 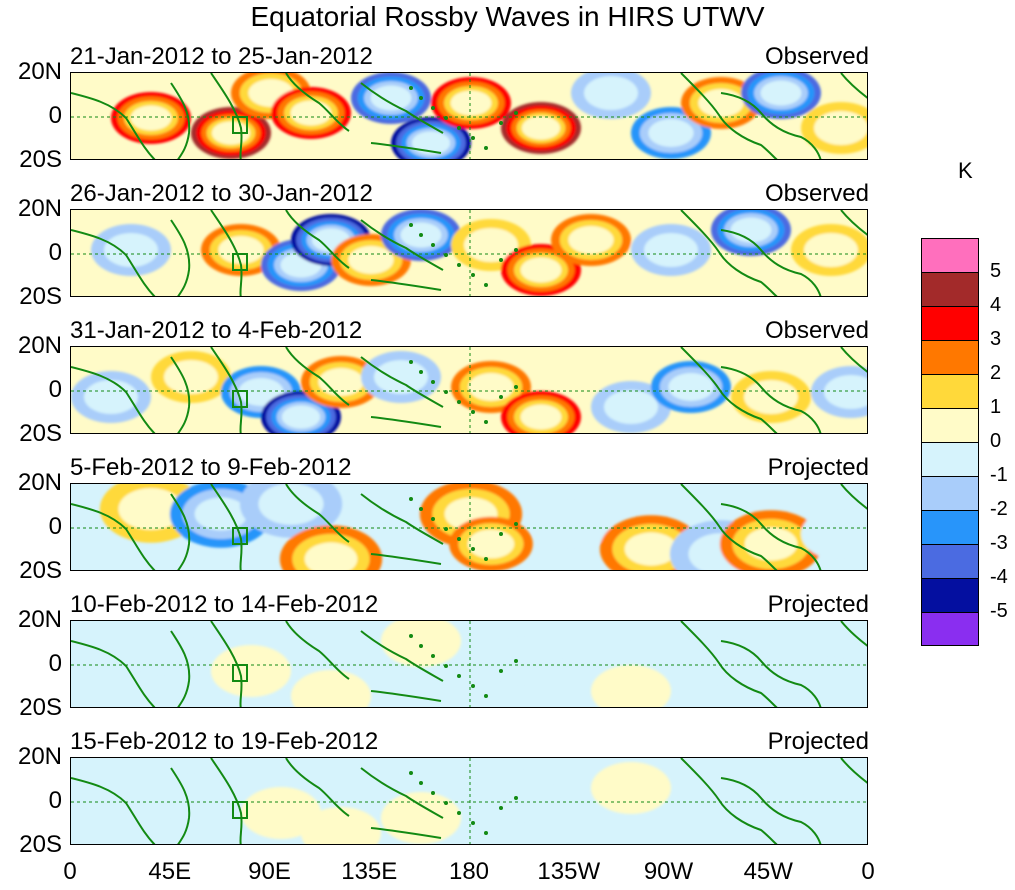 What do you see at coordinates (999, 509) in the screenshot?
I see `colorbar-level-label: -2` at bounding box center [999, 509].